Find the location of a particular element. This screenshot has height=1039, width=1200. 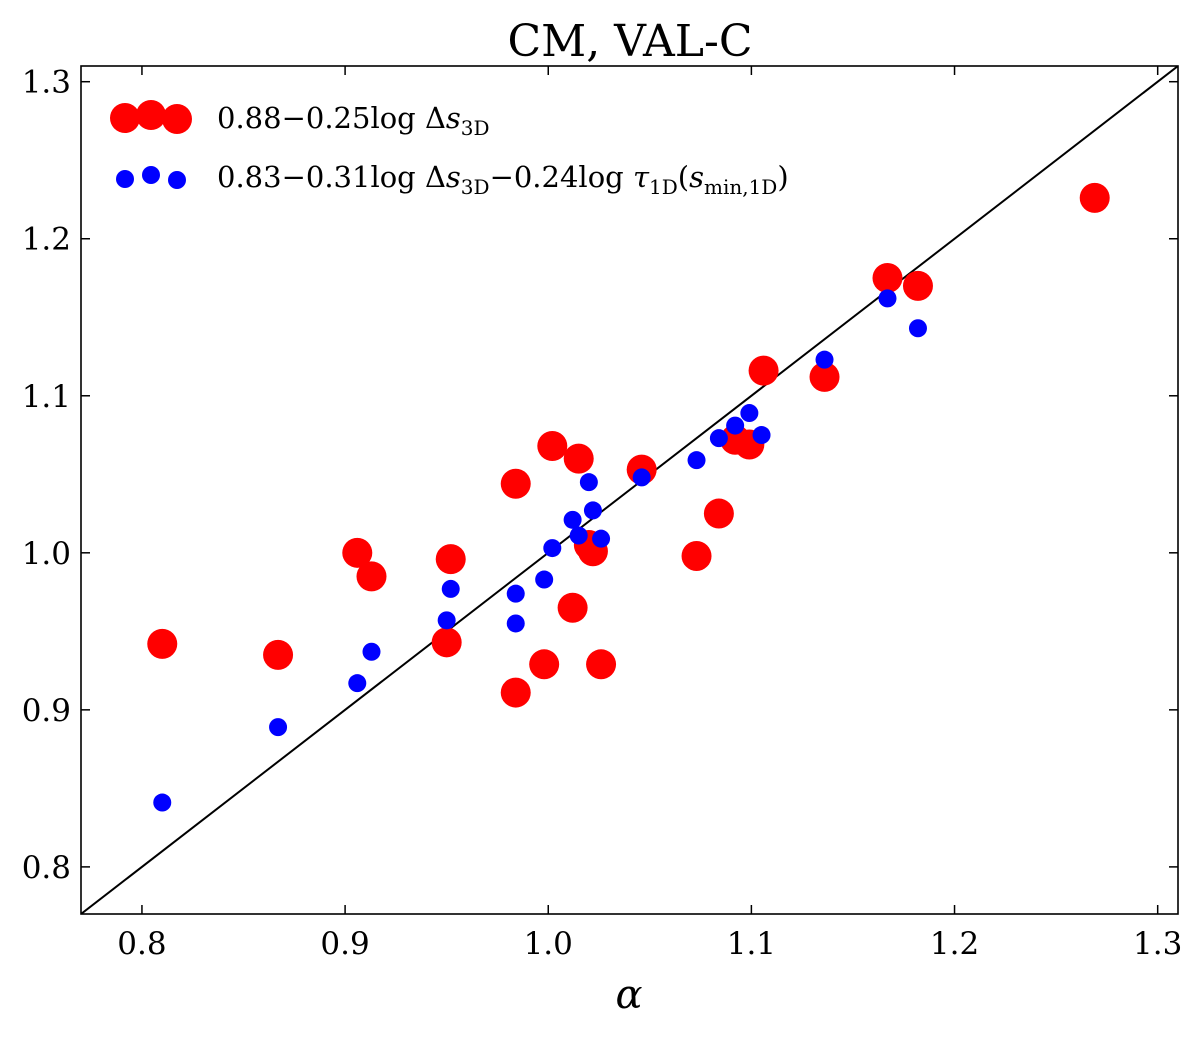

x-axis-label: α is located at coordinates (628, 995).